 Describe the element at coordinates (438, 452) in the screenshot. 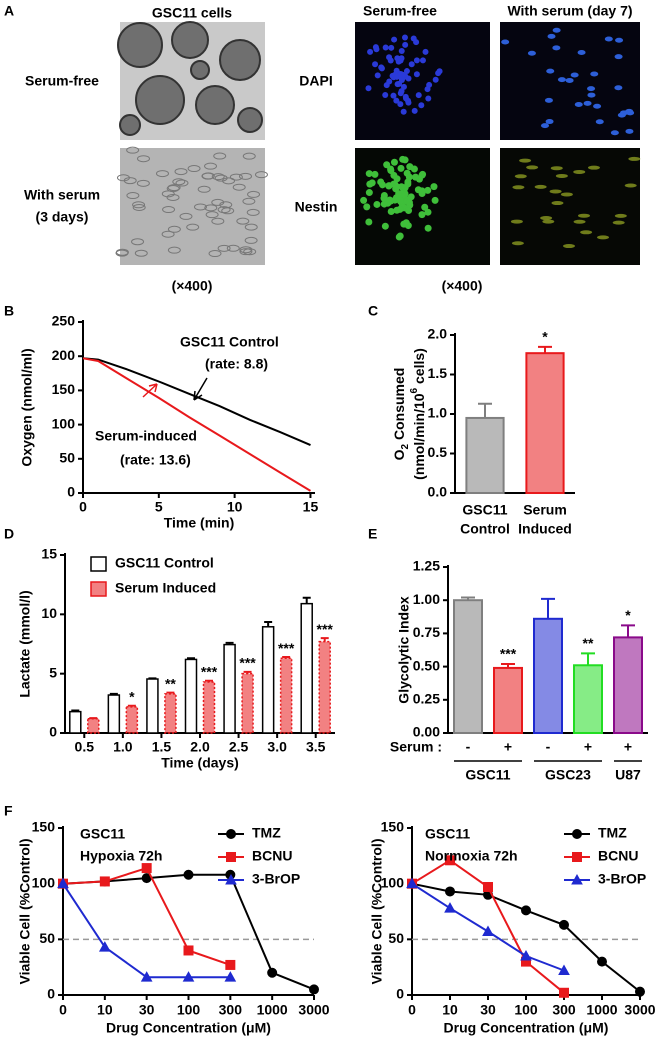

I see `y-tick-label: 0.5` at that location.